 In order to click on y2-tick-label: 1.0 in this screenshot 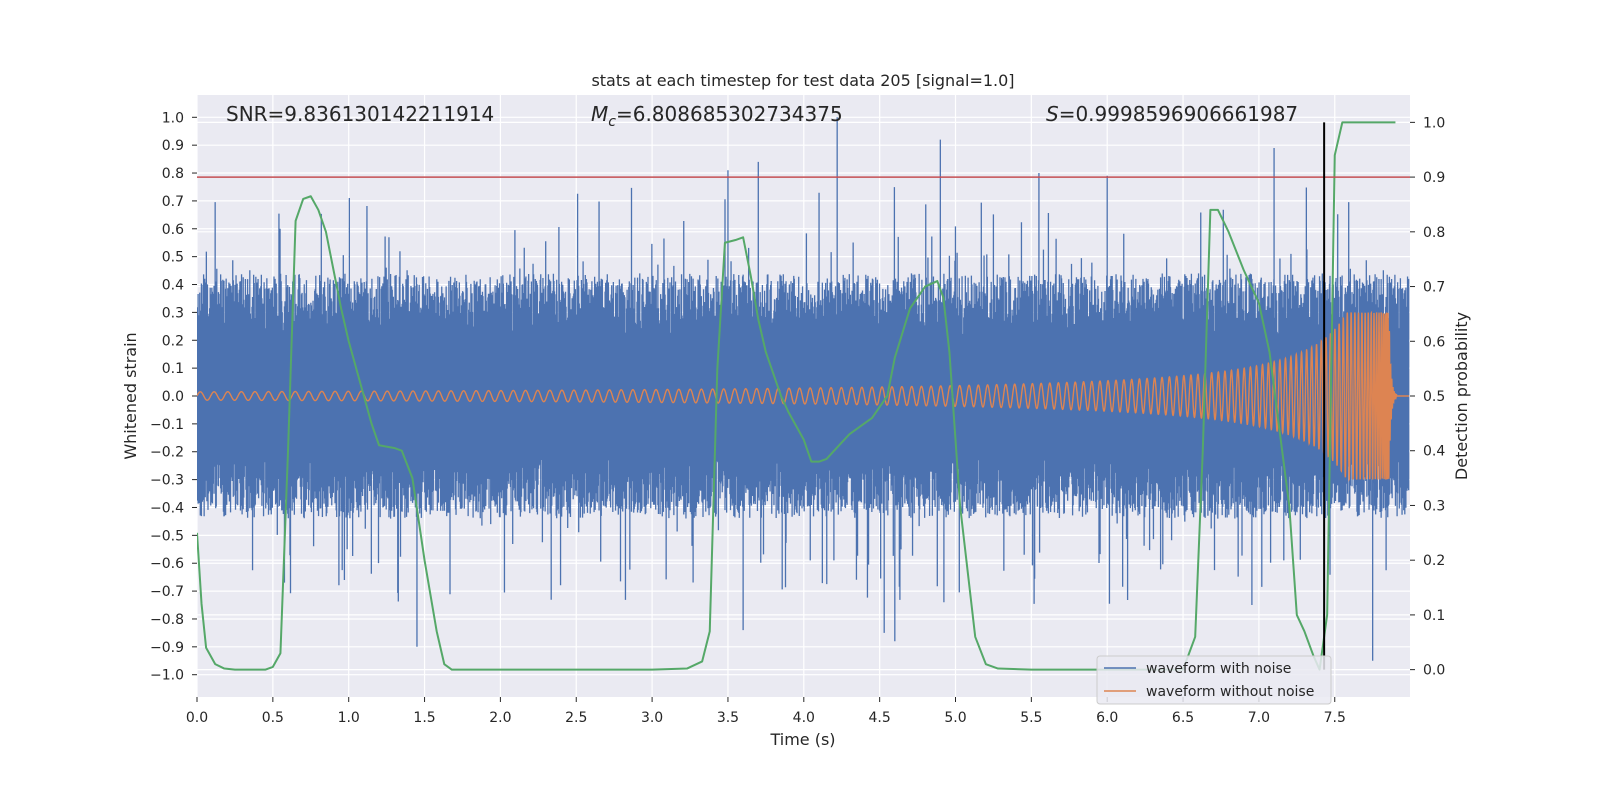, I will do `click(1434, 123)`.